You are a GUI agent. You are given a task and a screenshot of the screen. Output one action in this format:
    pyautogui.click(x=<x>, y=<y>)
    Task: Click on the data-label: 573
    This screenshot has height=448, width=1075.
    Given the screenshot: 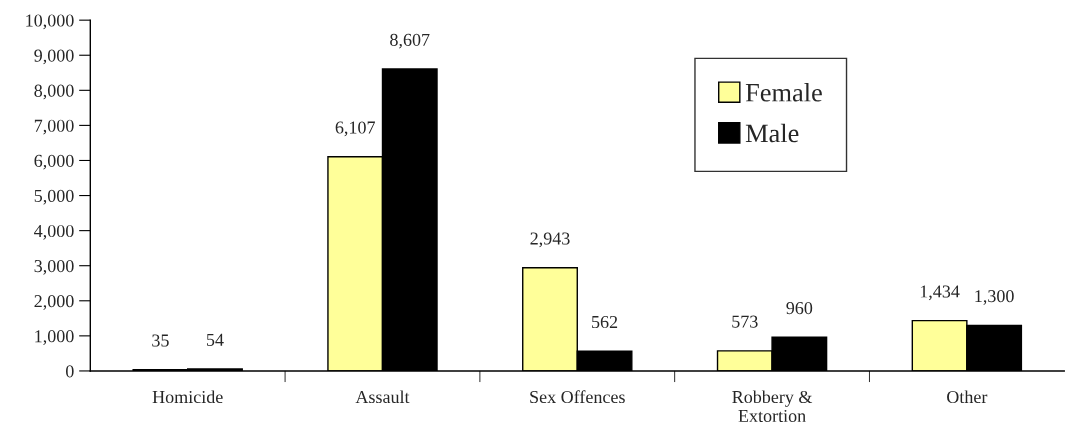 What is the action you would take?
    pyautogui.click(x=745, y=321)
    